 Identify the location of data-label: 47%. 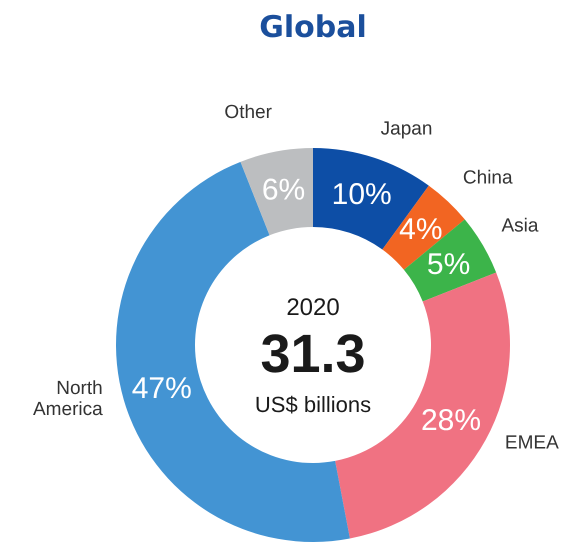
(162, 388).